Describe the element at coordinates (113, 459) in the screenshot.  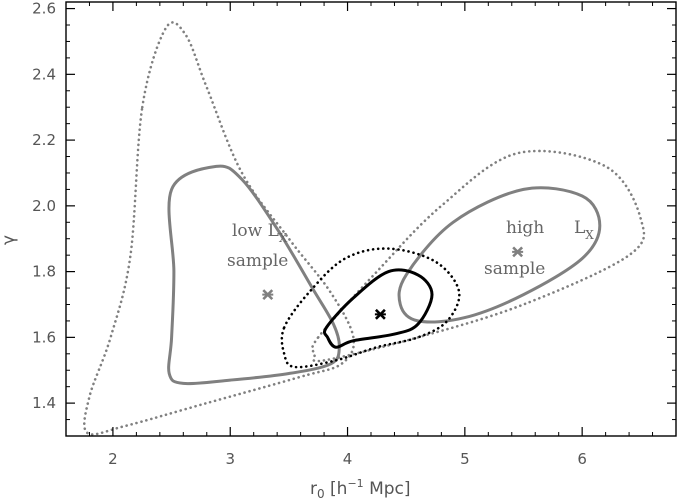
I see `x-tick-label: 2` at that location.